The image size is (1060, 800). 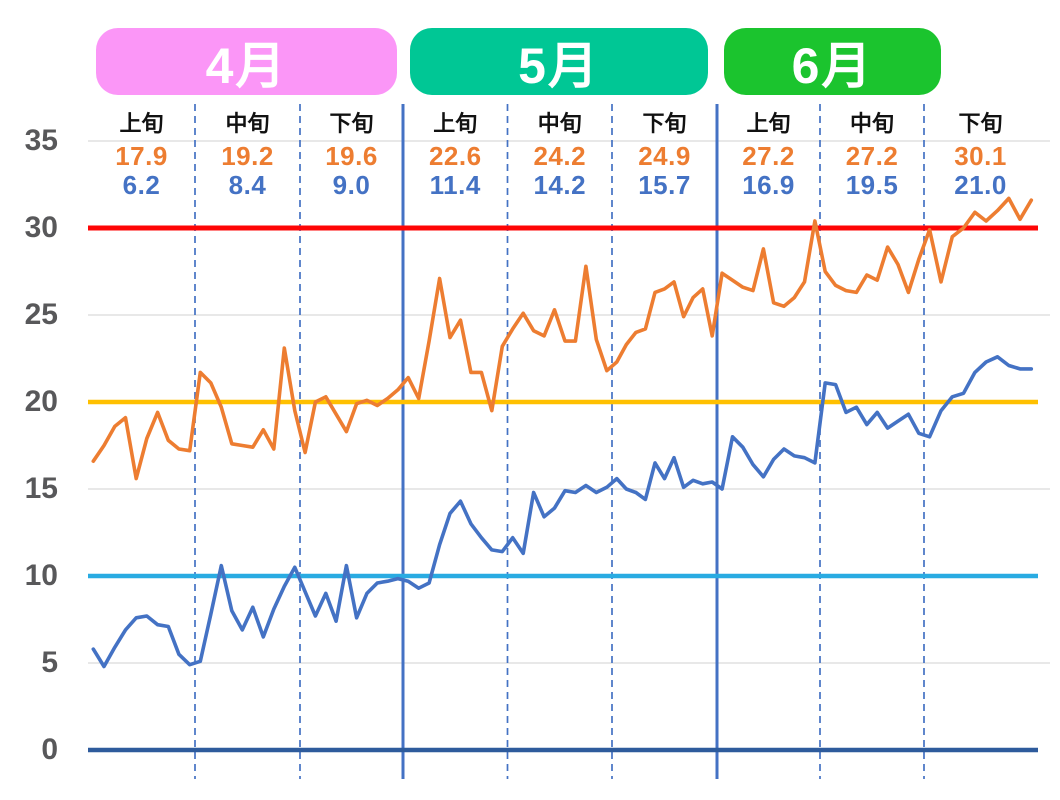 What do you see at coordinates (455, 156) in the screenshot?
I see `high-avg-value-may-early: 22.6` at bounding box center [455, 156].